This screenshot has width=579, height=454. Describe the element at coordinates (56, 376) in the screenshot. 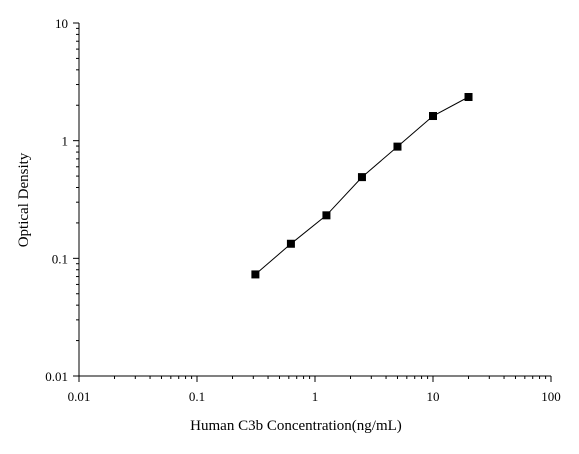

I see `y-tick-label: 0.01` at that location.